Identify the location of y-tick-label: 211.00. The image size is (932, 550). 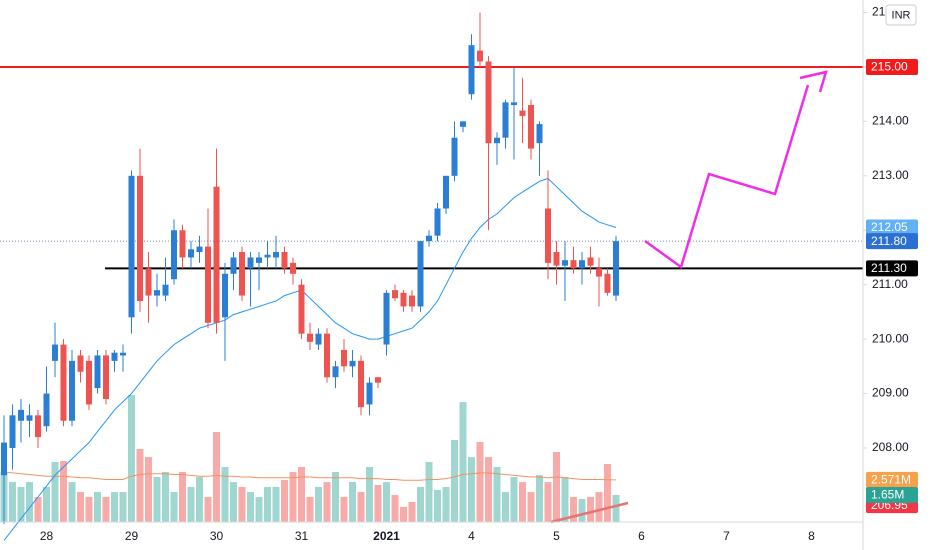
(890, 284).